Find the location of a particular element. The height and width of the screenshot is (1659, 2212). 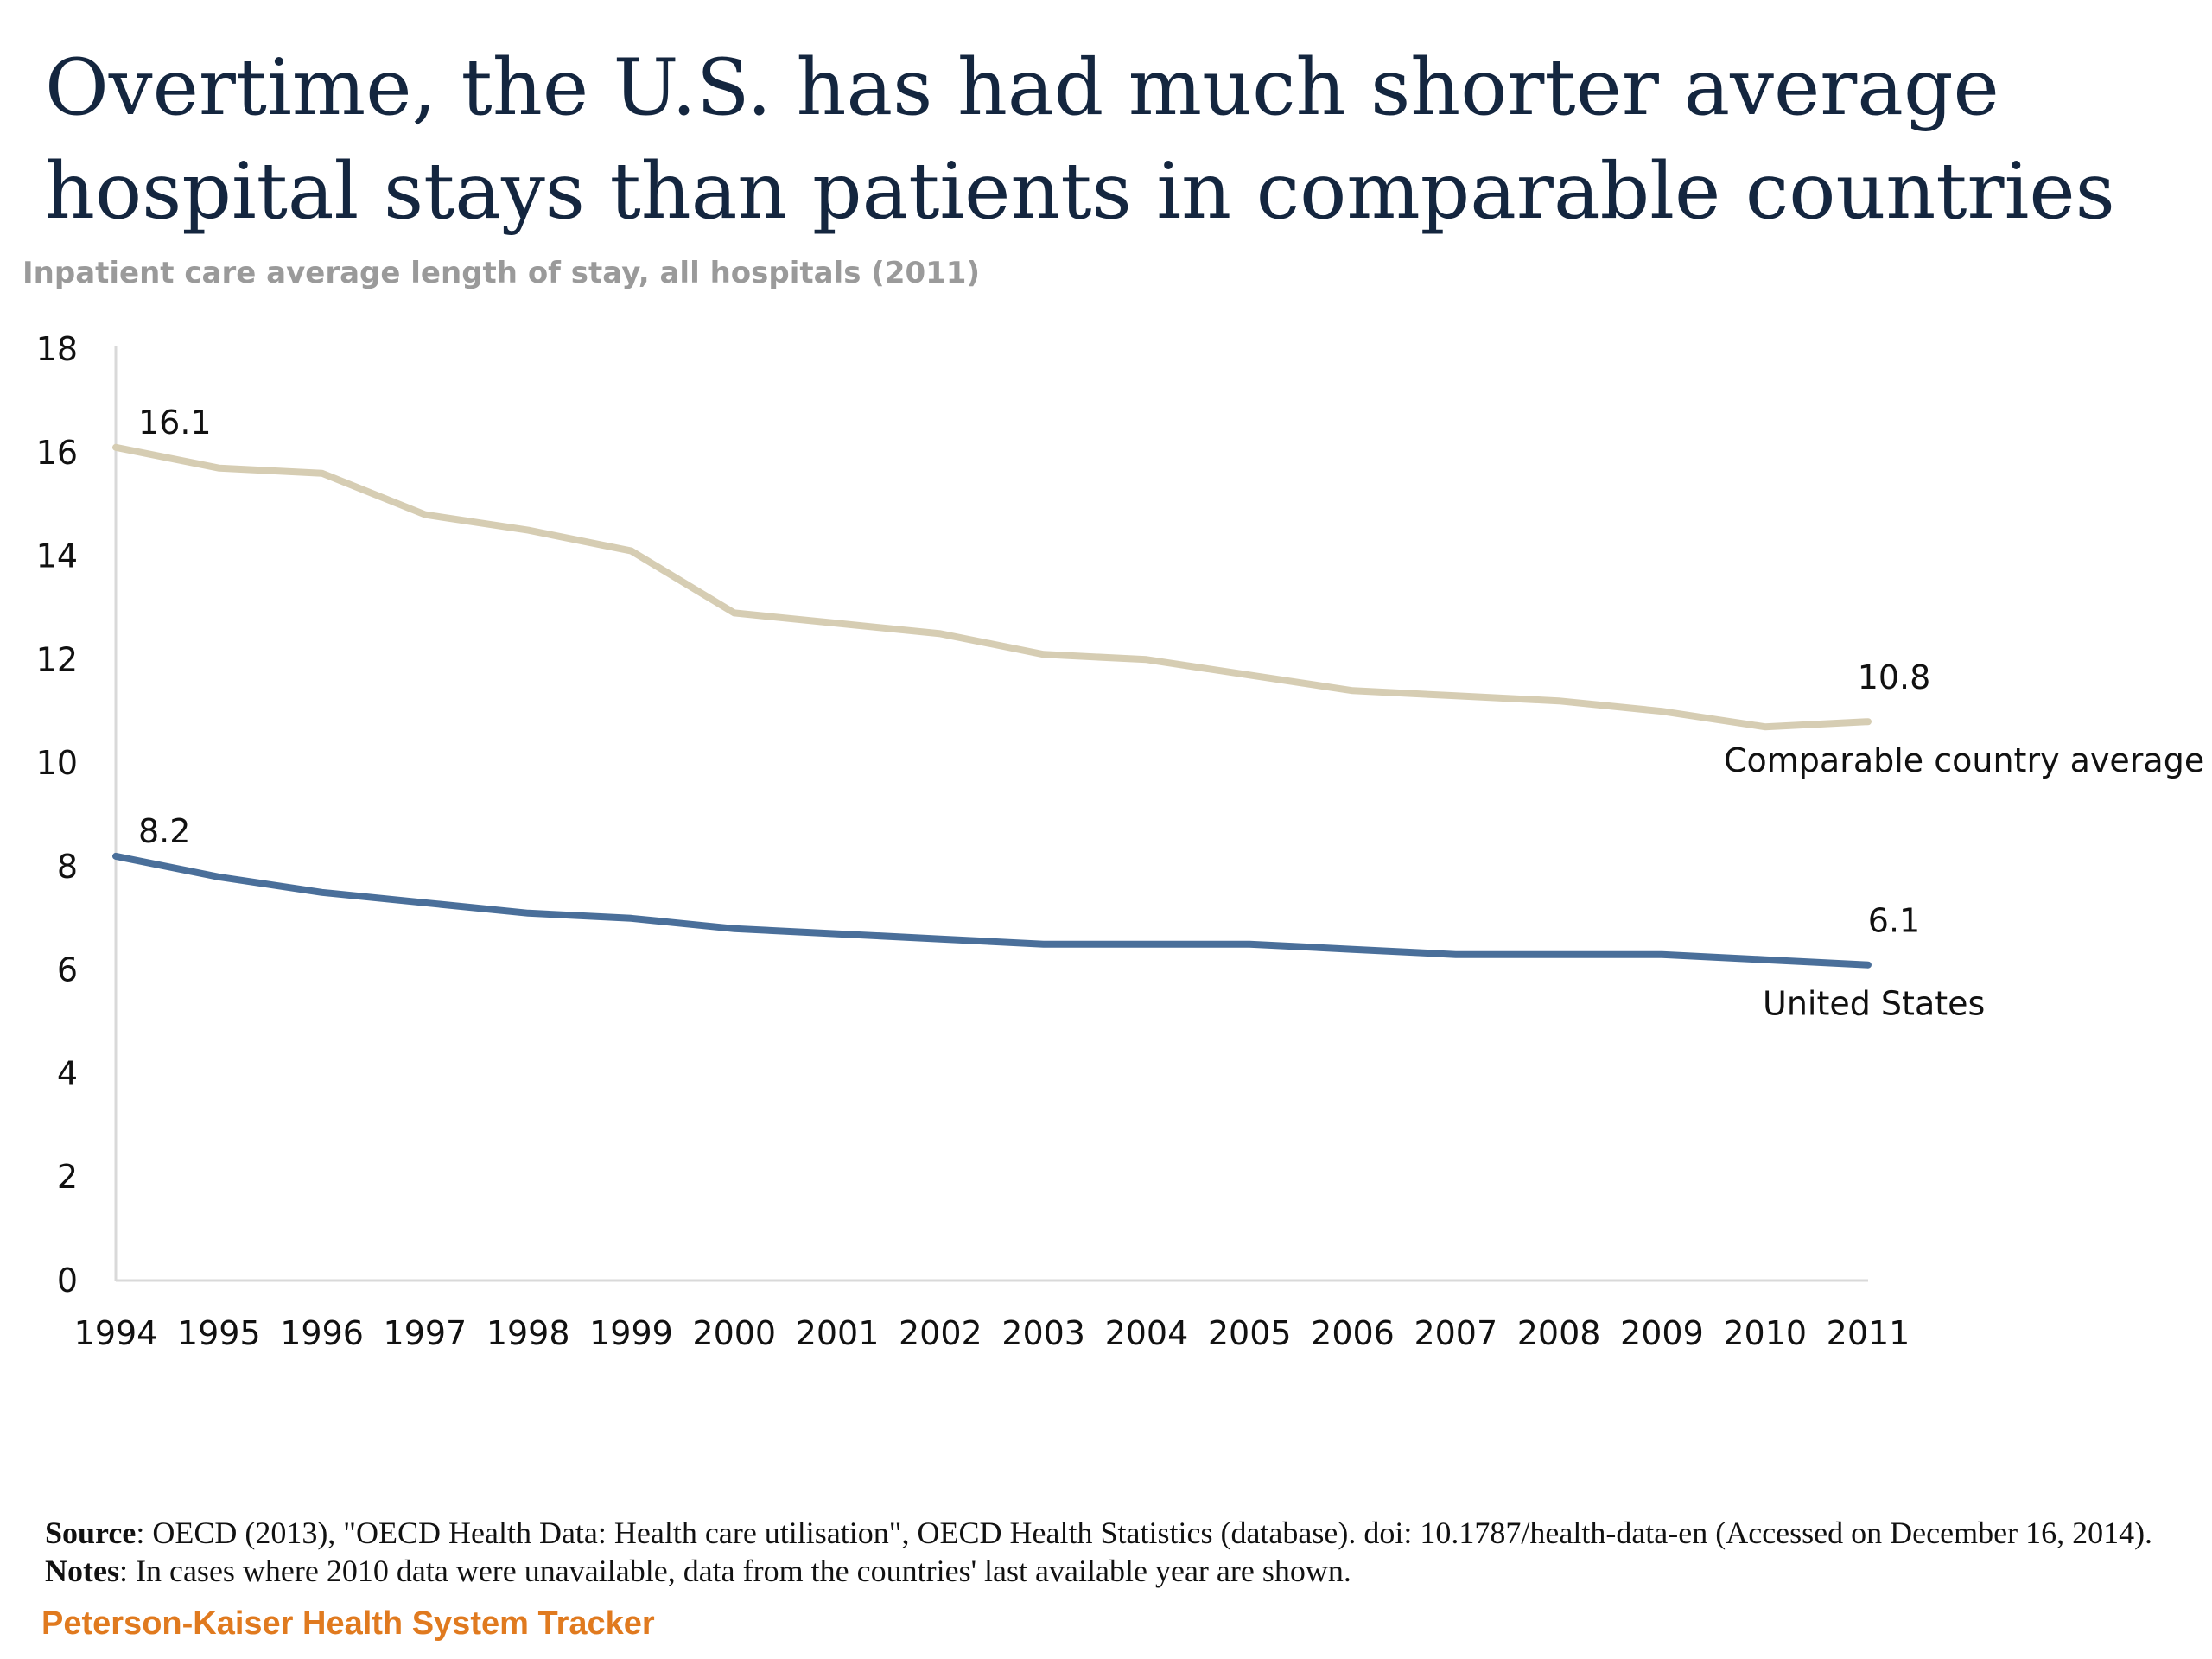

x-tick-label: 1996 is located at coordinates (322, 1333).